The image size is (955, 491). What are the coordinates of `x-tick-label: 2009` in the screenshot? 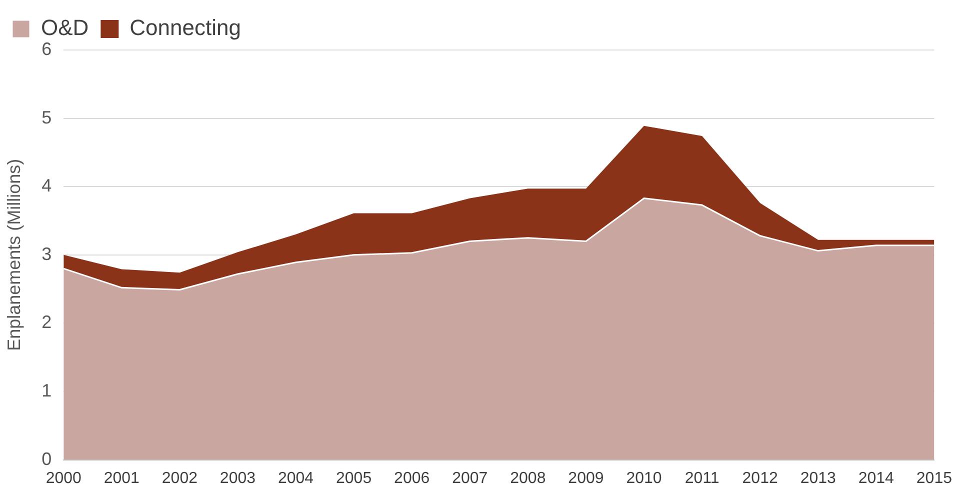 It's located at (586, 478).